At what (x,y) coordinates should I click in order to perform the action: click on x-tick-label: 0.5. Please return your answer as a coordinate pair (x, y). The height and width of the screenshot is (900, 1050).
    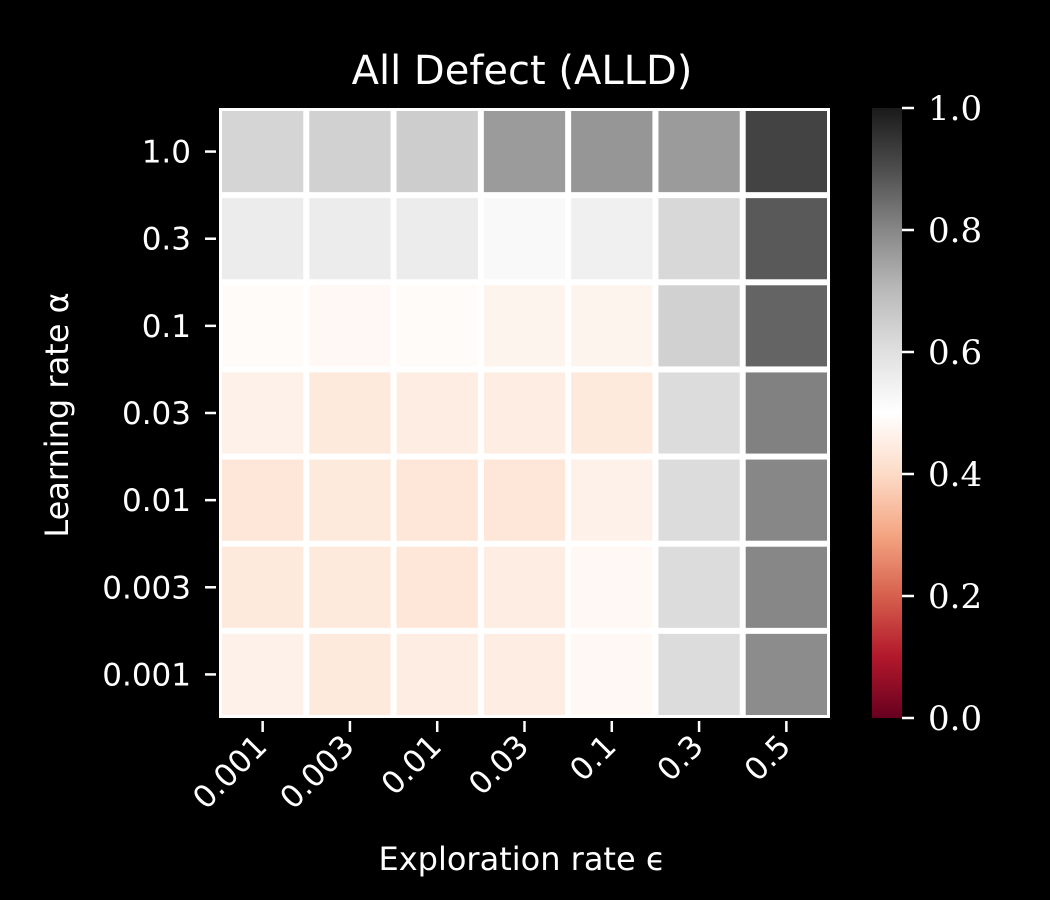
    Looking at the image, I should click on (768, 758).